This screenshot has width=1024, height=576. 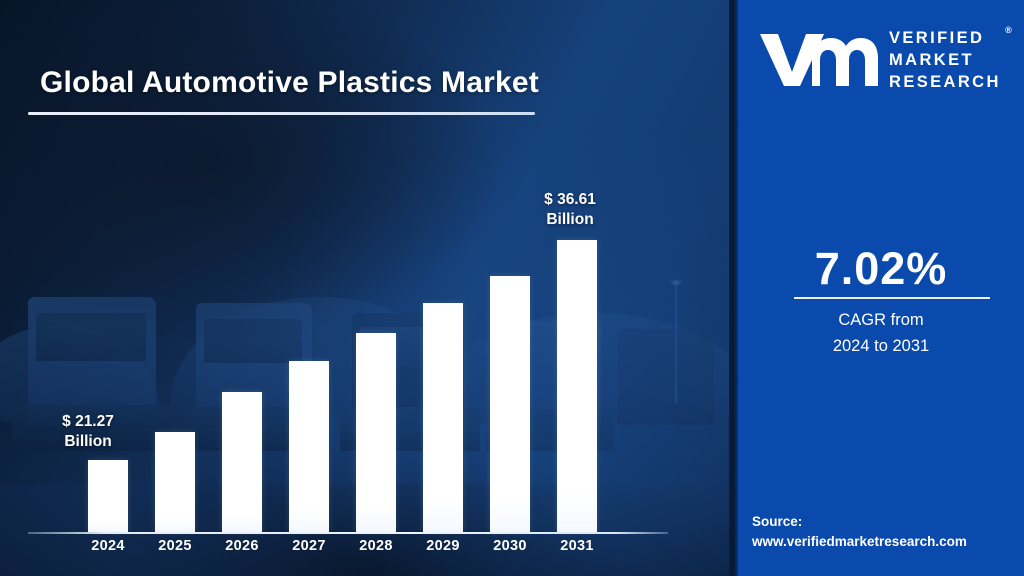 What do you see at coordinates (175, 546) in the screenshot?
I see `x-tick-2025: 2025` at bounding box center [175, 546].